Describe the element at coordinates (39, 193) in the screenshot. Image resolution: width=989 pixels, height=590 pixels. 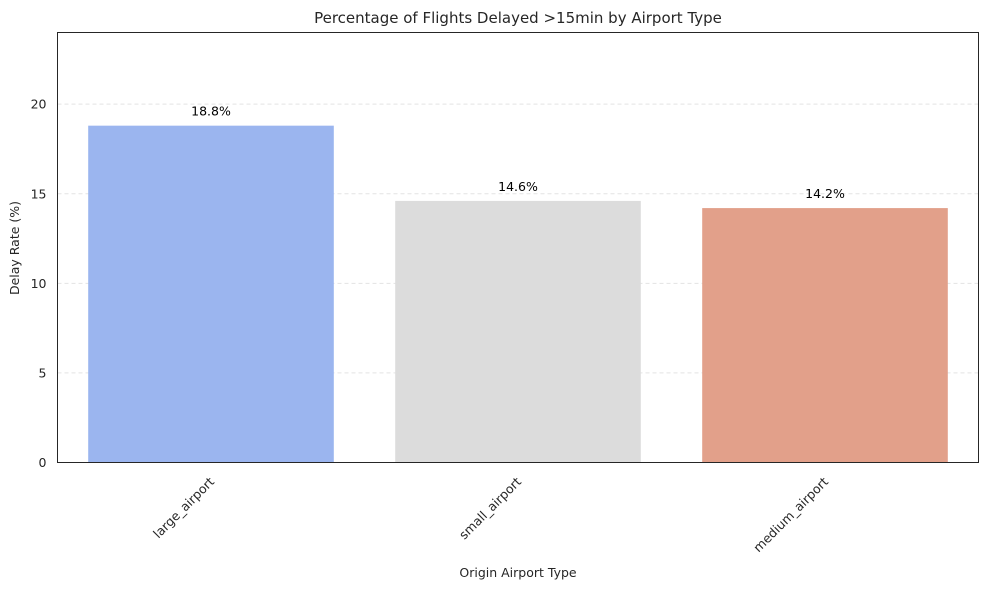
I see `y-tick-label: 15` at that location.